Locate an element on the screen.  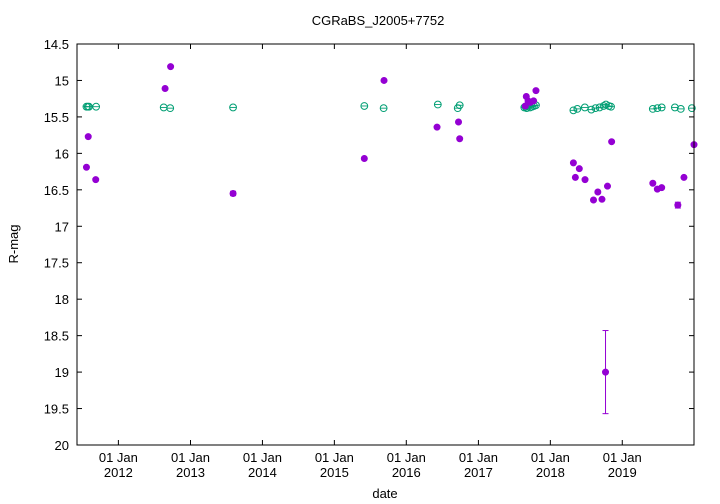
x-tick-label-year: 2015 is located at coordinates (334, 472).